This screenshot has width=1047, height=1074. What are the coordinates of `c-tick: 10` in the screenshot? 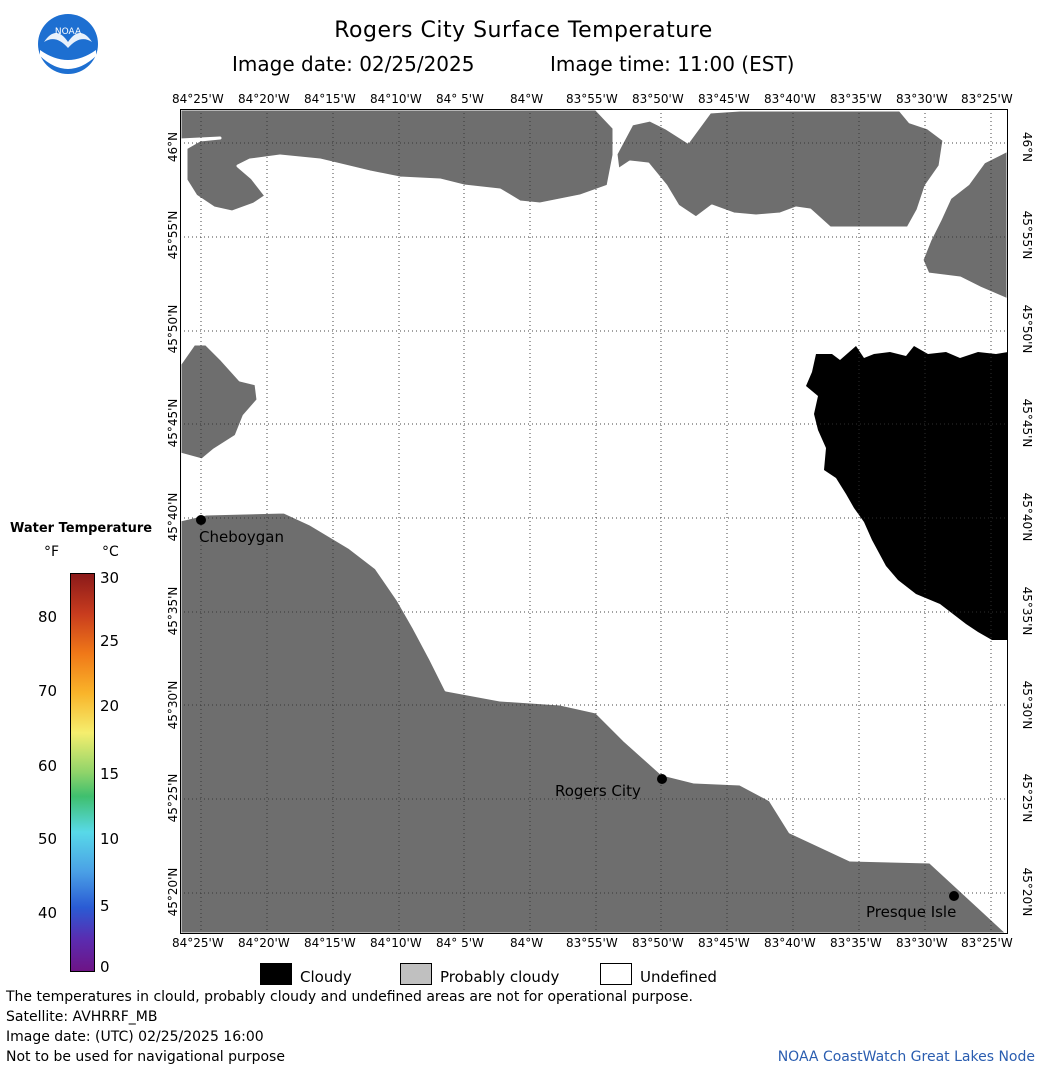 It's located at (110, 839).